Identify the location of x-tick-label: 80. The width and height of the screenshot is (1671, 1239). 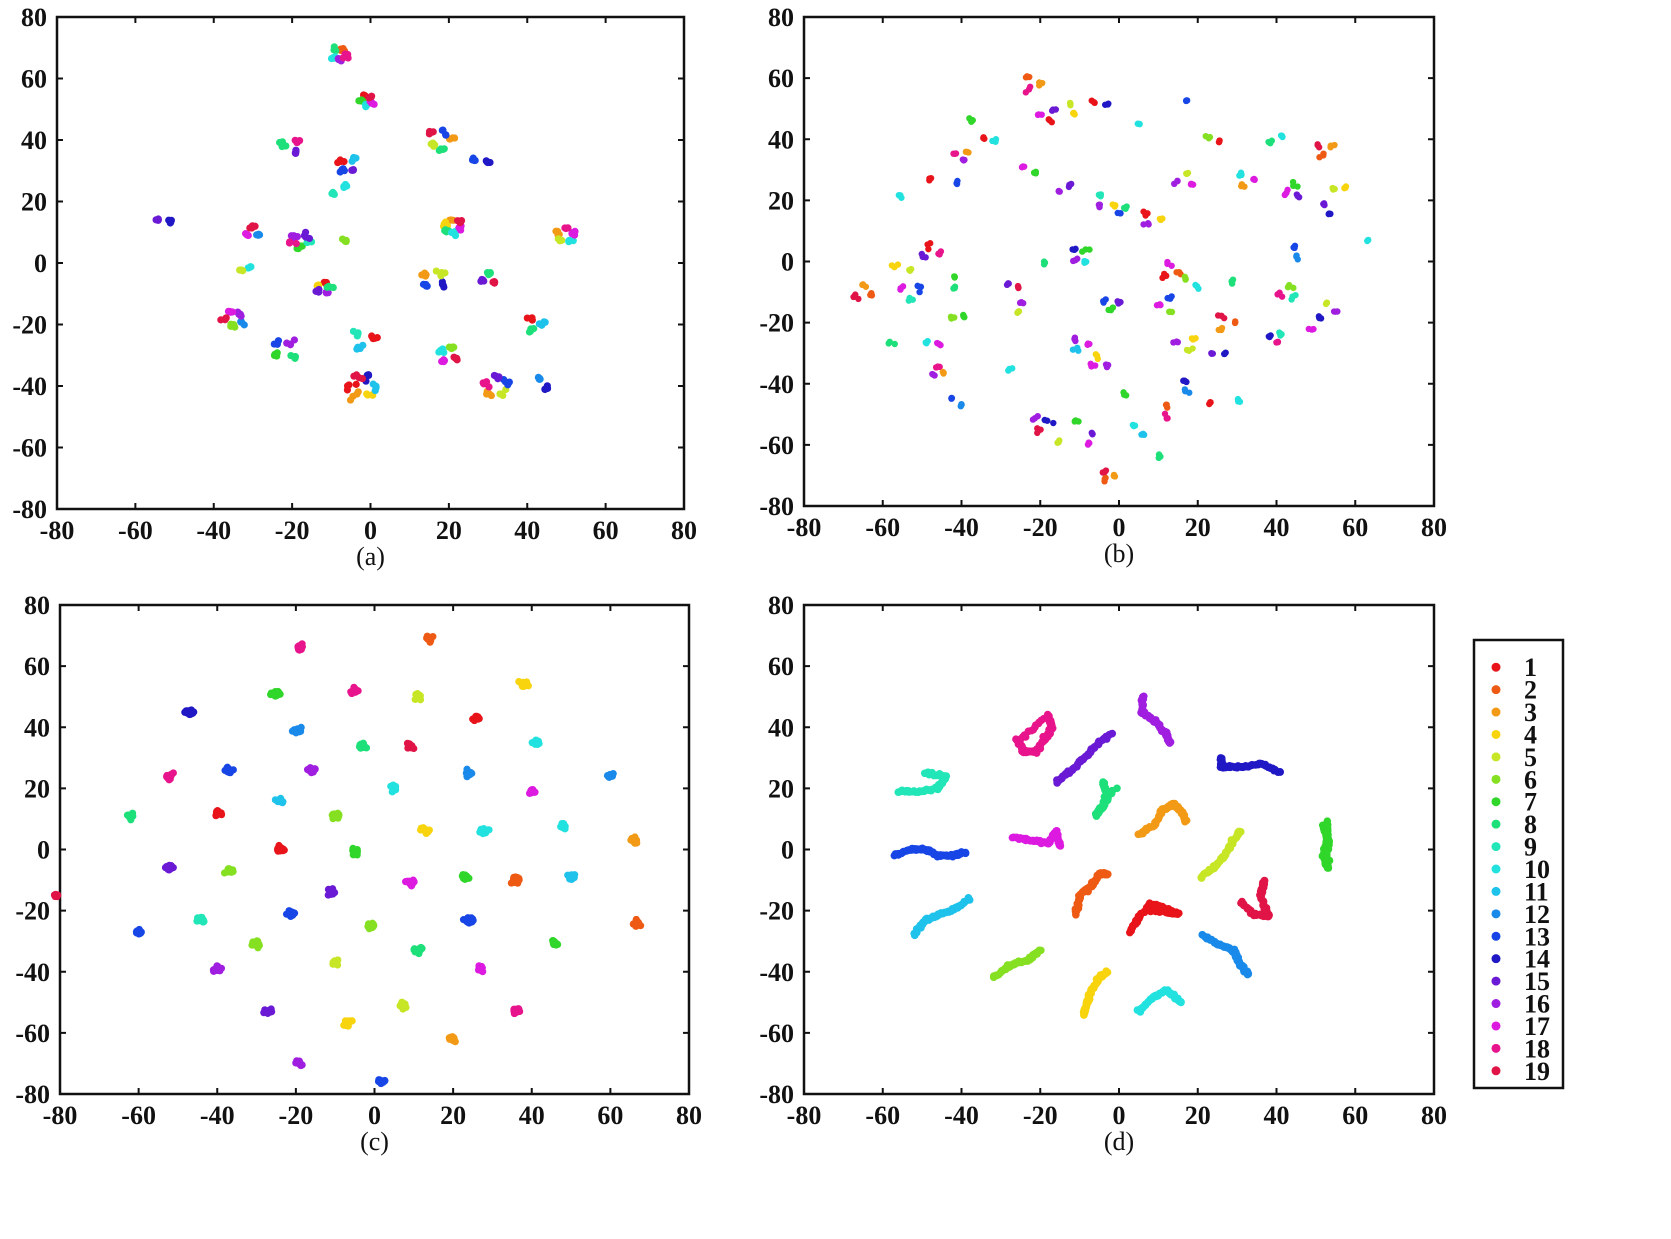
(1434, 1115).